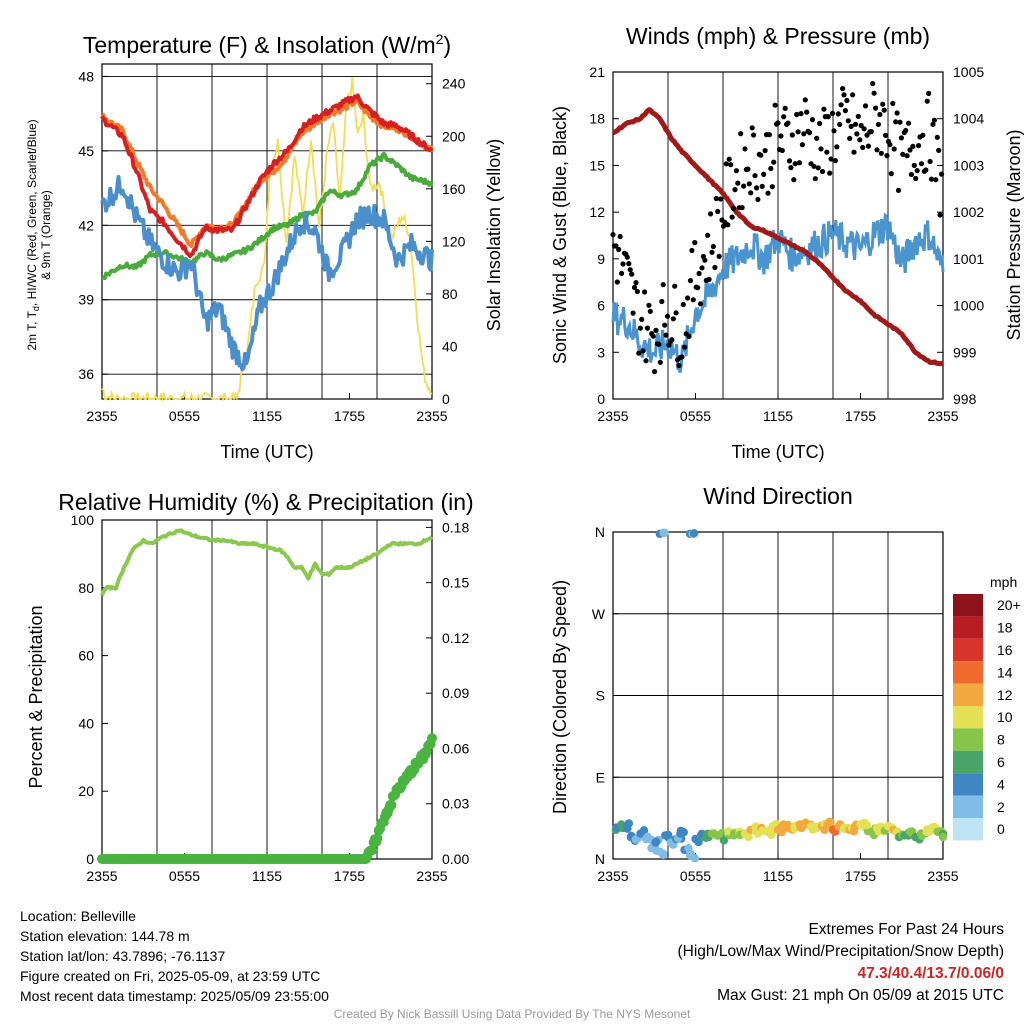 The image size is (1024, 1024). What do you see at coordinates (83, 520) in the screenshot?
I see `humidity-y-tick-label: 100` at bounding box center [83, 520].